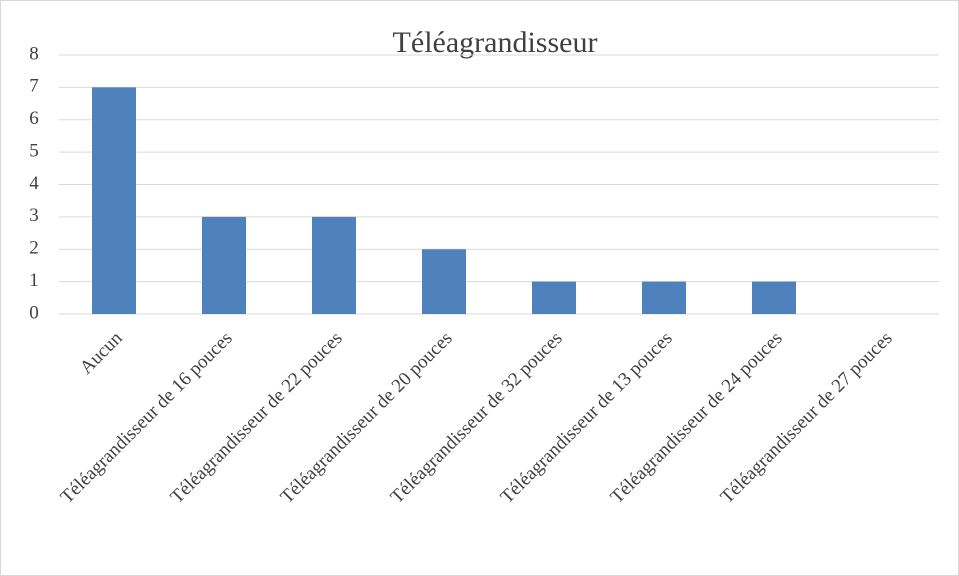 Image resolution: width=959 pixels, height=576 pixels. What do you see at coordinates (34, 150) in the screenshot?
I see `y-tick-label: 5` at bounding box center [34, 150].